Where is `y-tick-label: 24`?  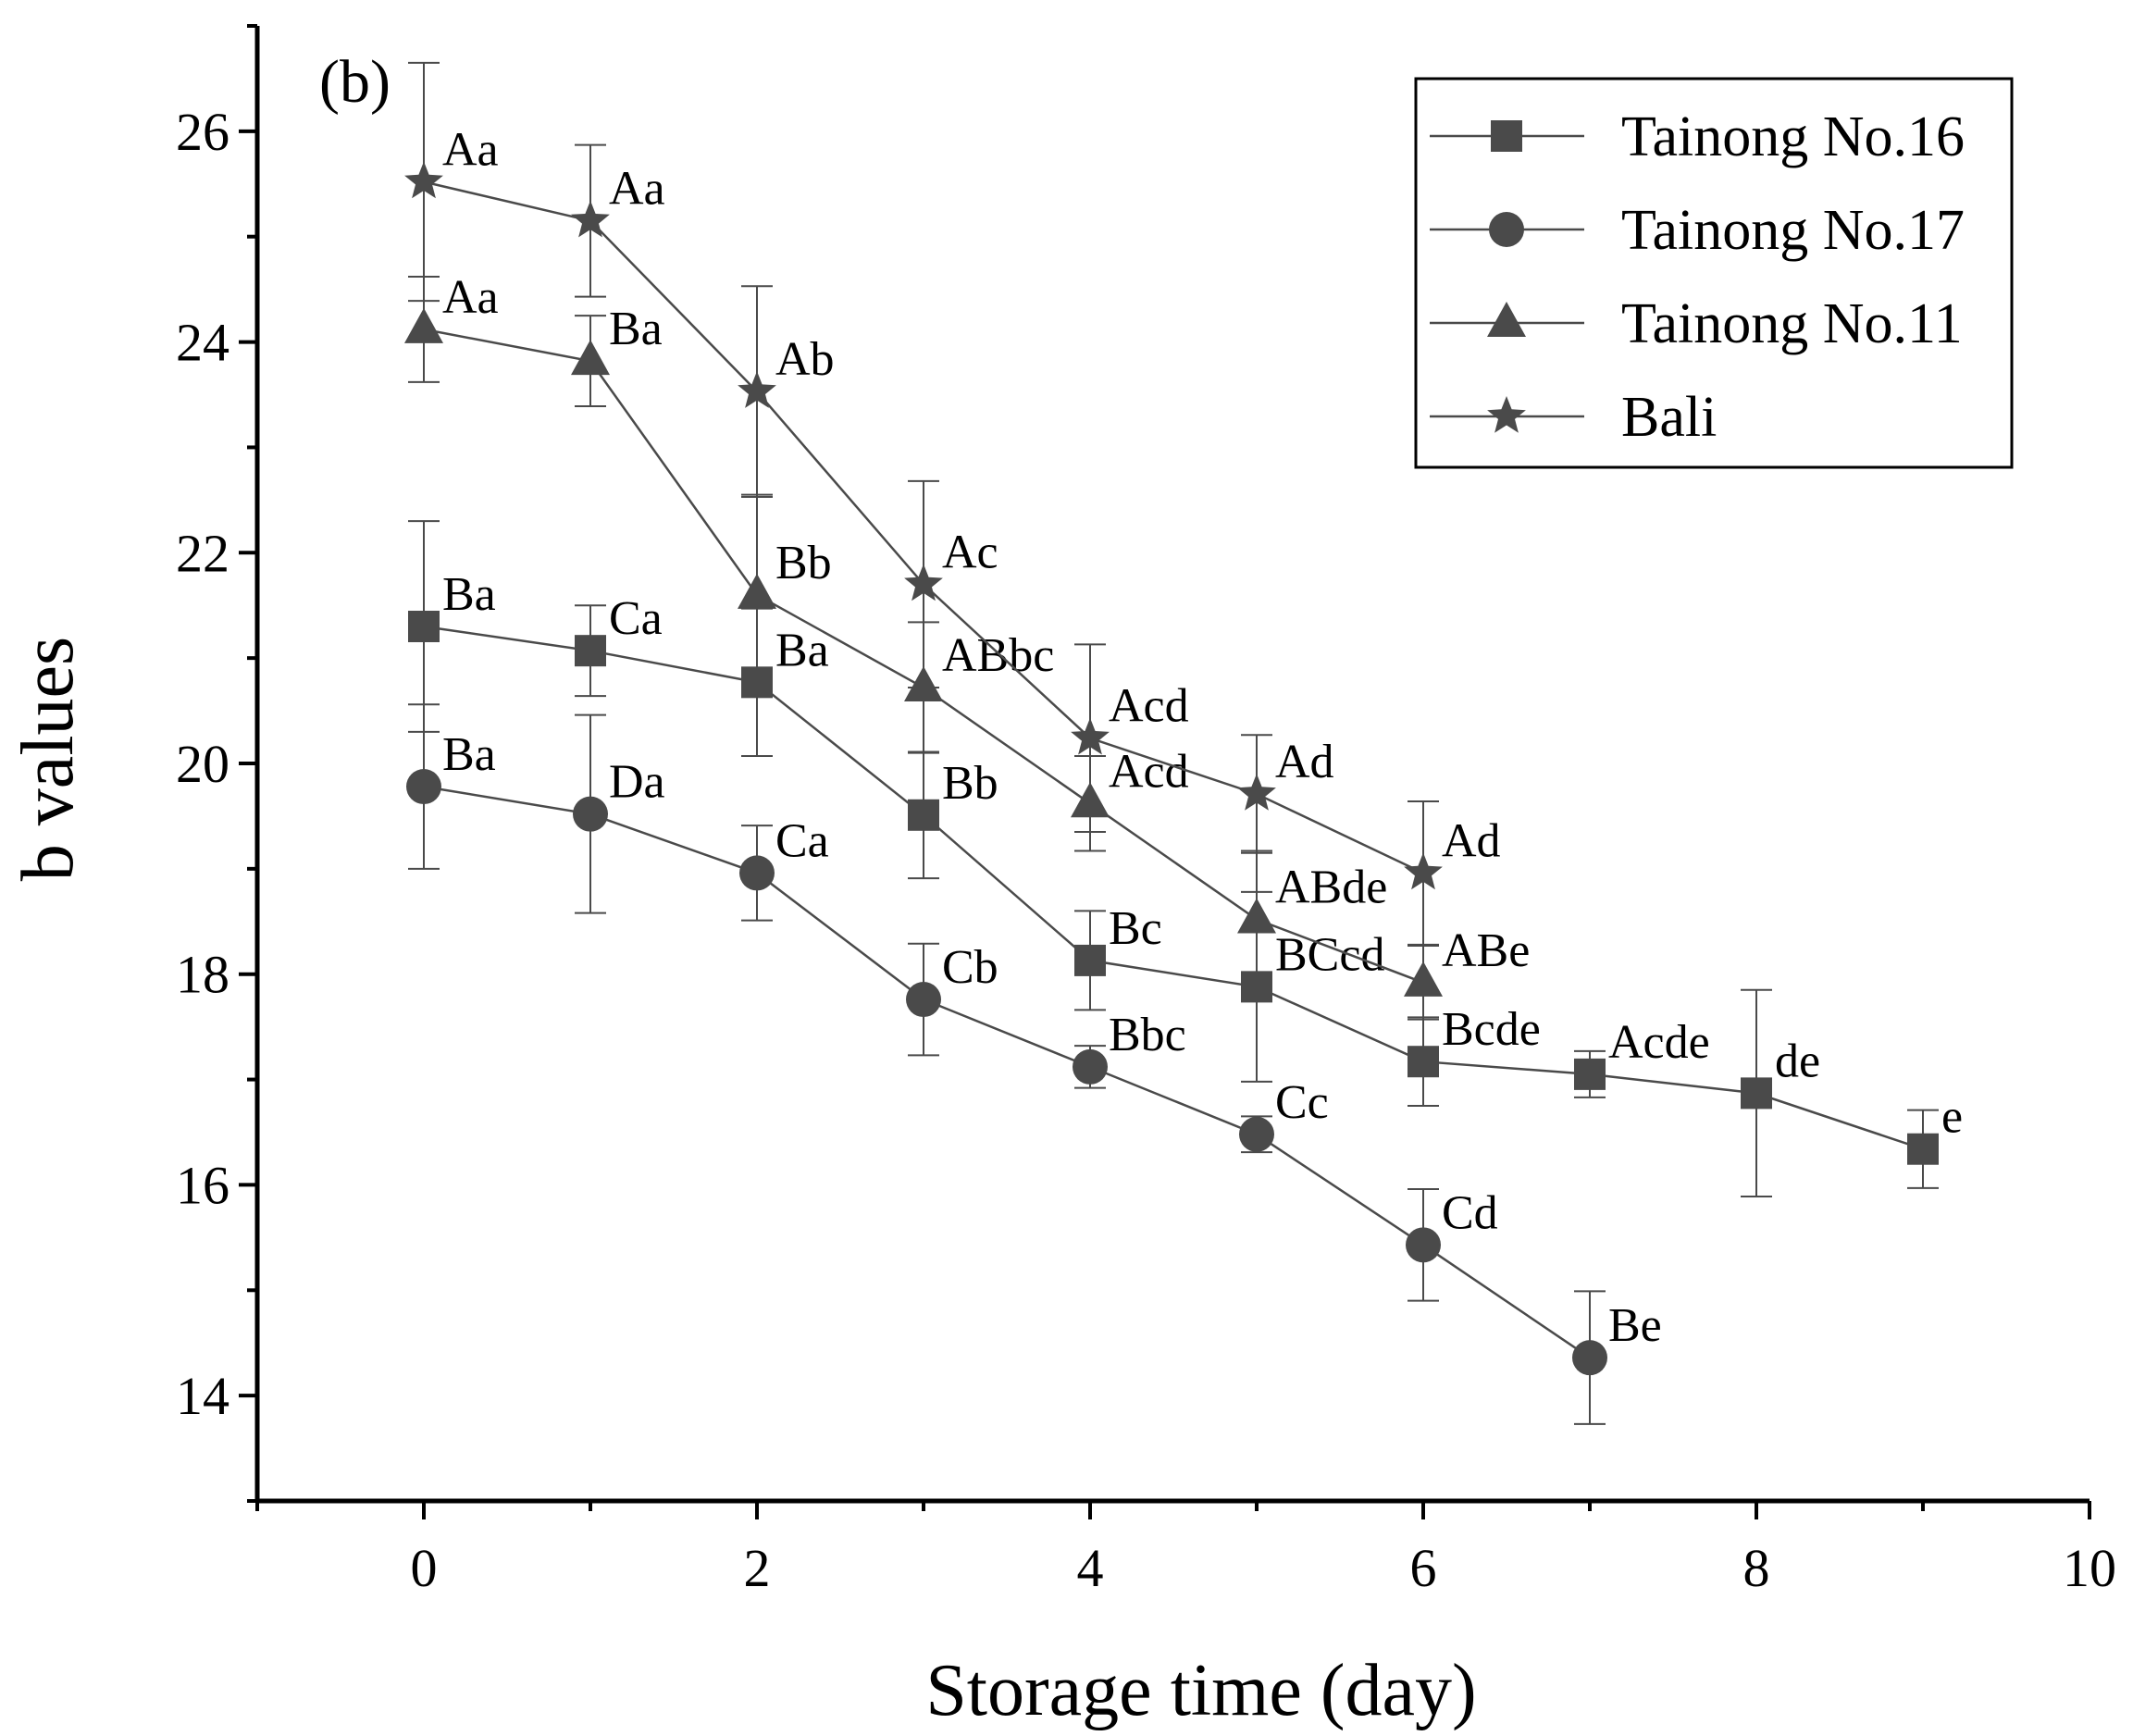
y-tick-label: 24 is located at coordinates (202, 343).